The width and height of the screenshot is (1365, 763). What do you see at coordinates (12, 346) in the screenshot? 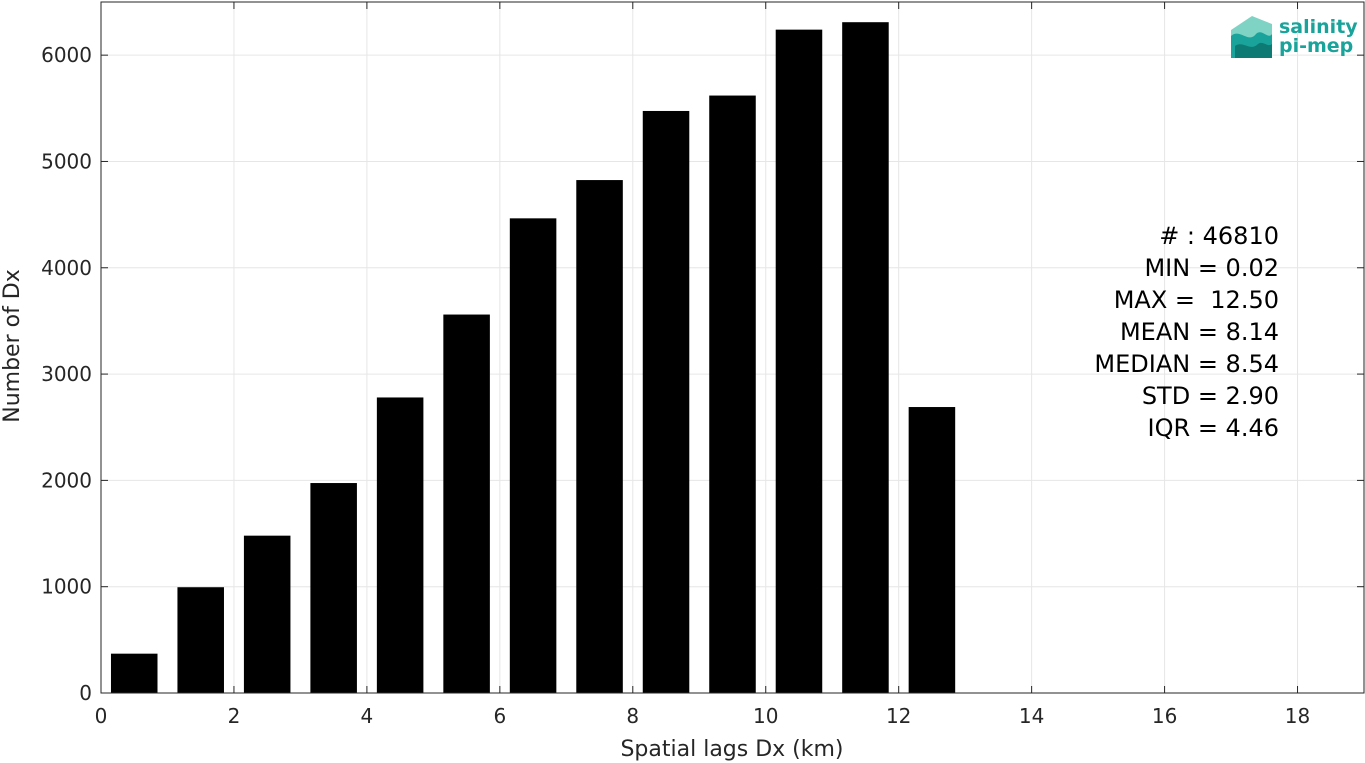
I see `y-axis-title: Number of Dx` at bounding box center [12, 346].